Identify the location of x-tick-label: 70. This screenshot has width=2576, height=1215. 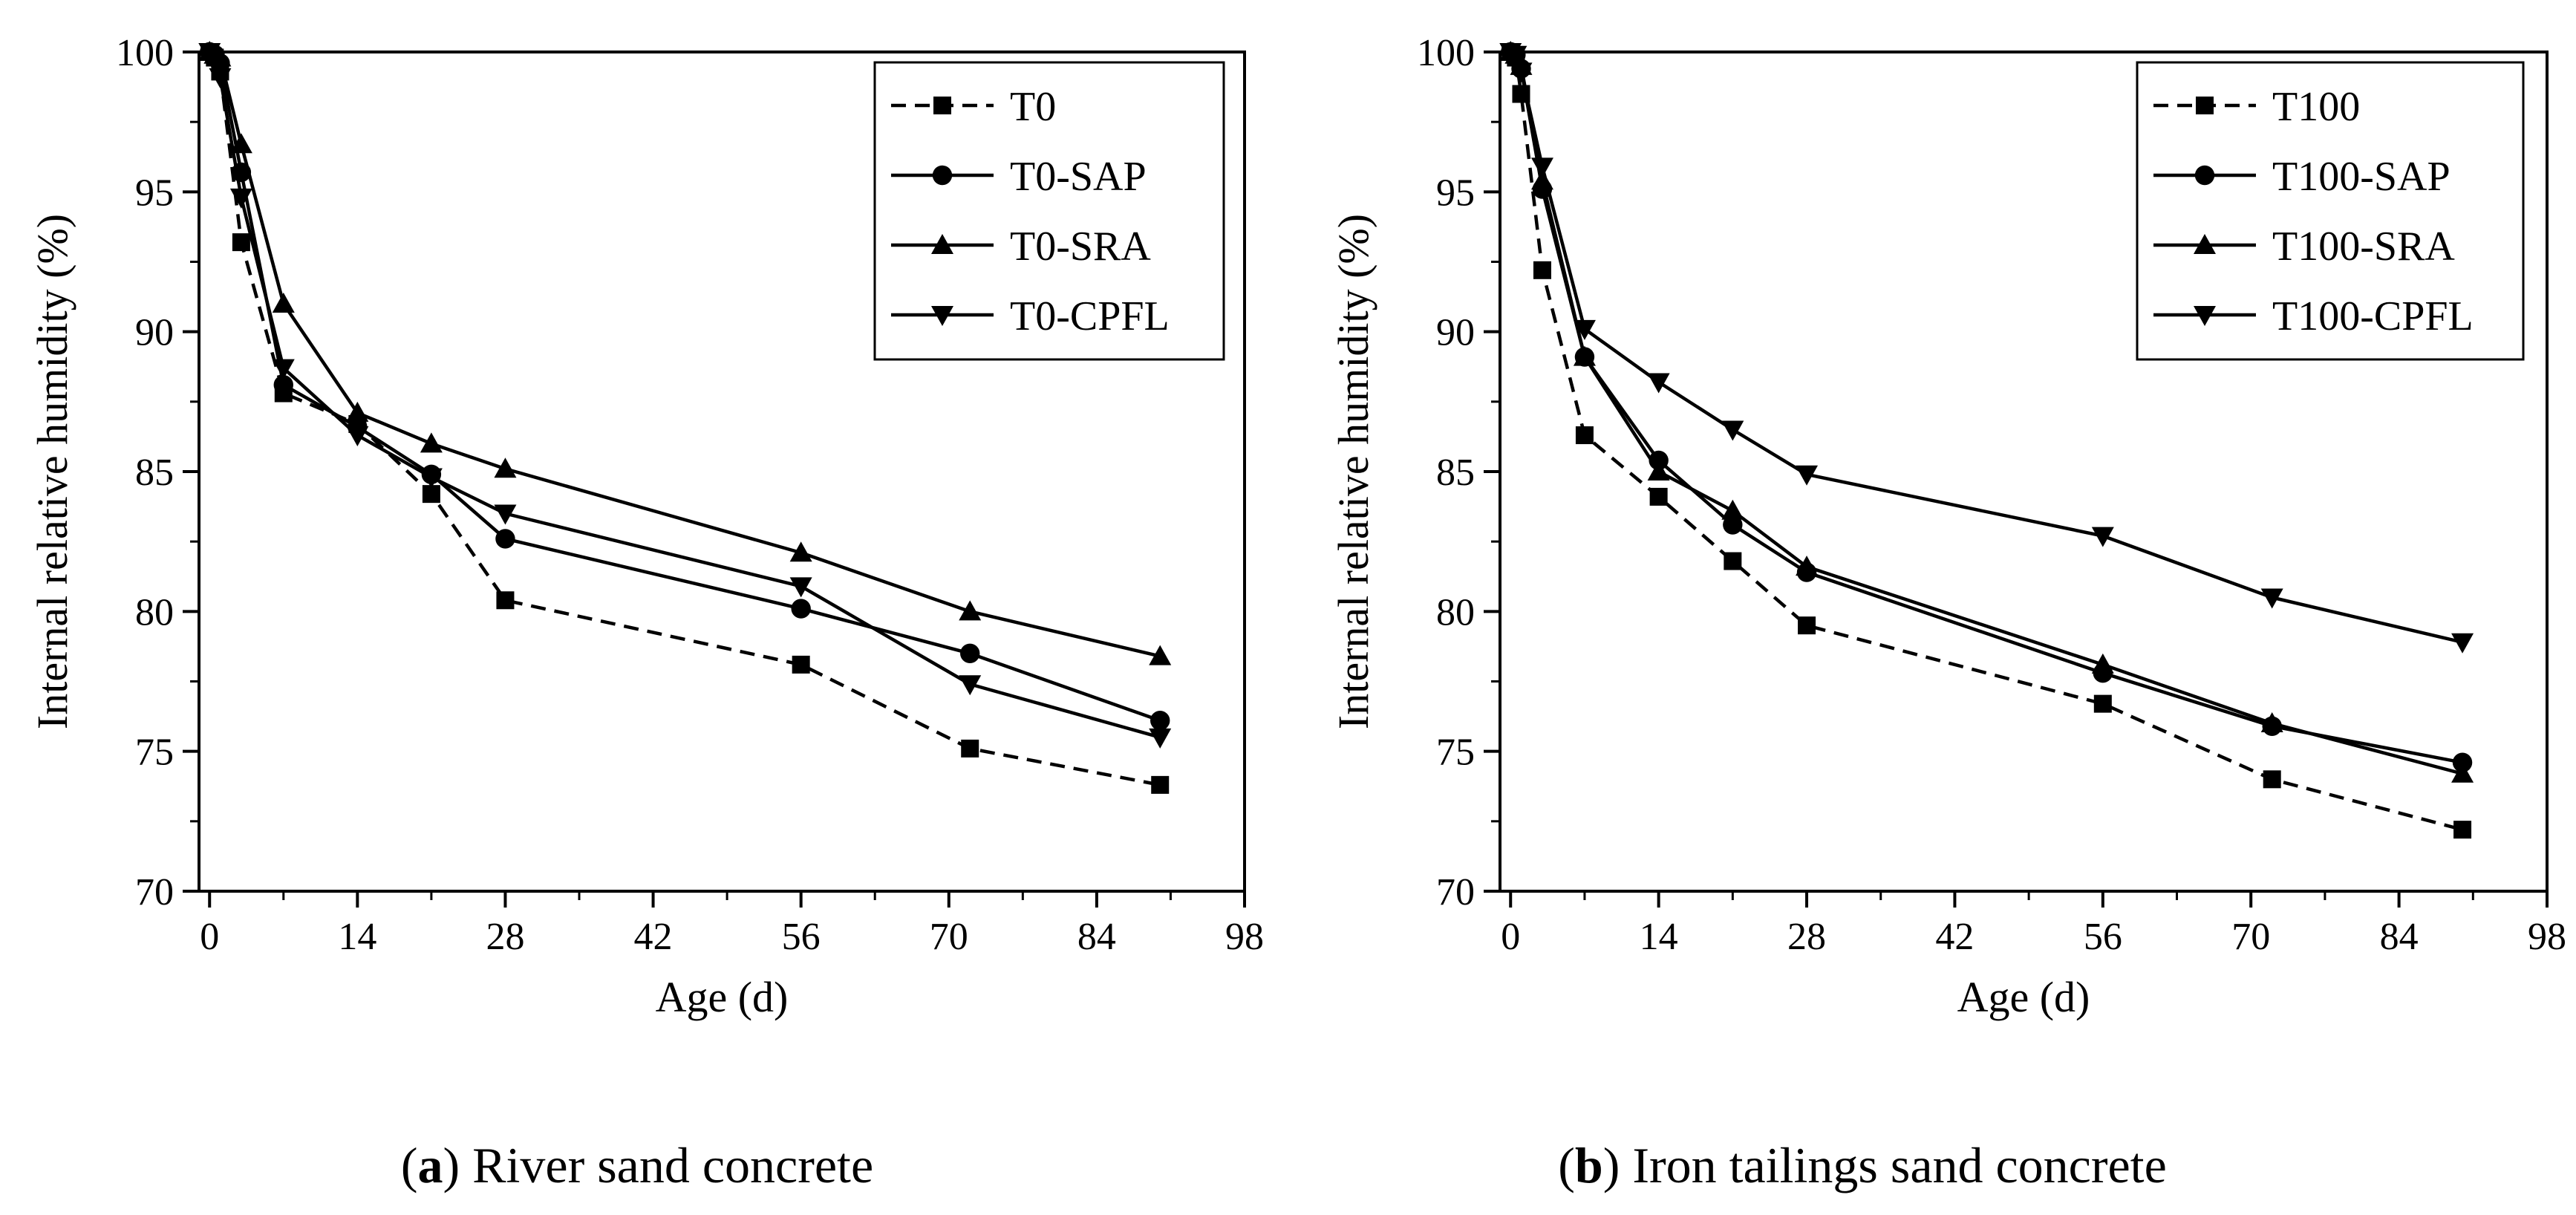
(949, 937).